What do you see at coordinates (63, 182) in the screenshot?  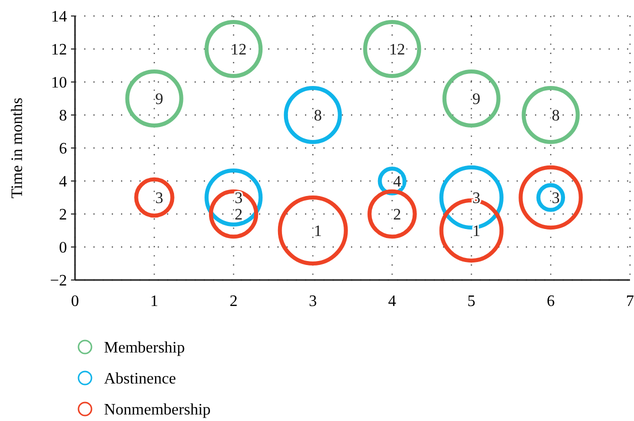 I see `y-tick-label: 4` at bounding box center [63, 182].